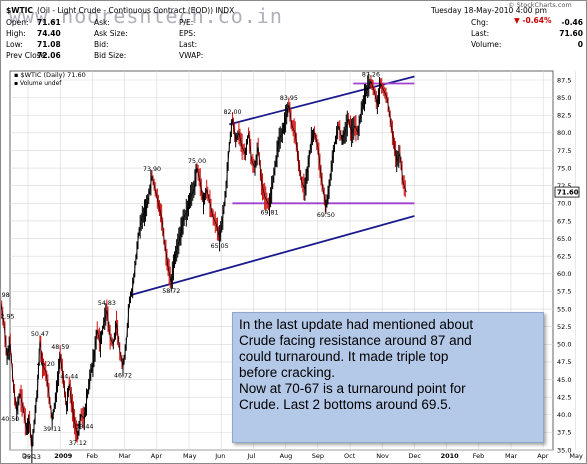 The image size is (587, 464). What do you see at coordinates (382, 456) in the screenshot?
I see `x-tick-label: Nov` at bounding box center [382, 456].